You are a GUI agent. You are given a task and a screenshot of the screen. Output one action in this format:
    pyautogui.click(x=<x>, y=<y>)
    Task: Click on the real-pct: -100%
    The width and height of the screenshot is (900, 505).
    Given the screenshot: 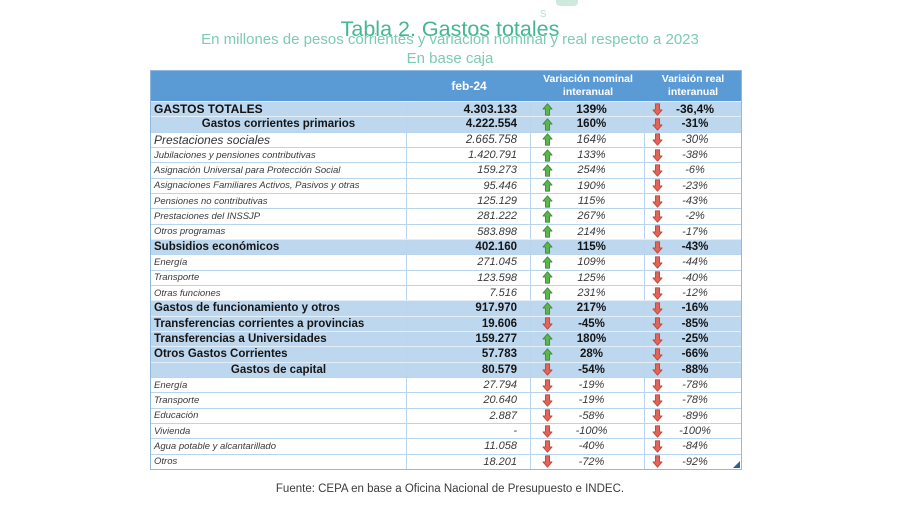 What is the action you would take?
    pyautogui.click(x=695, y=431)
    